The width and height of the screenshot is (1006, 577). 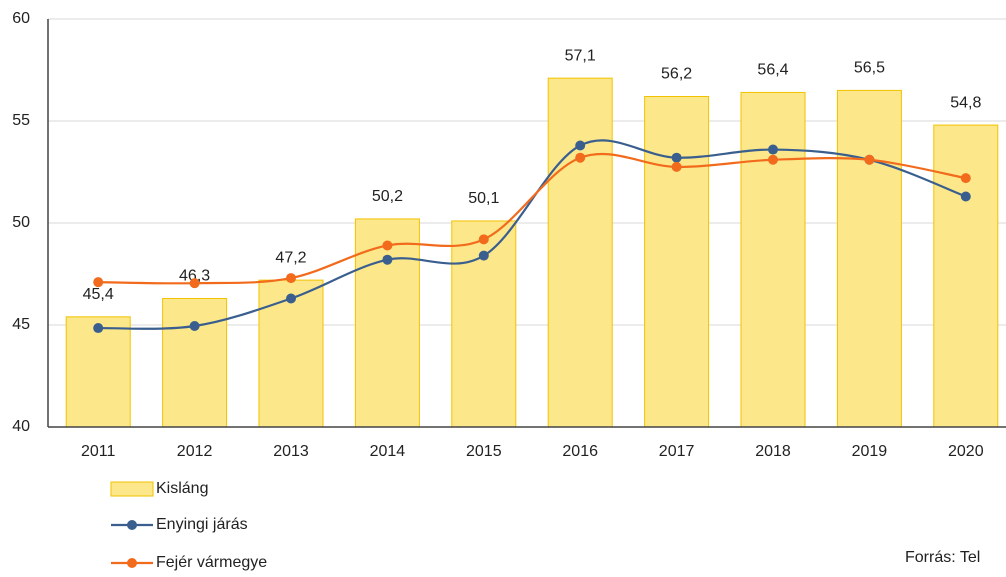 I want to click on data-label: 46,3, so click(x=194, y=276).